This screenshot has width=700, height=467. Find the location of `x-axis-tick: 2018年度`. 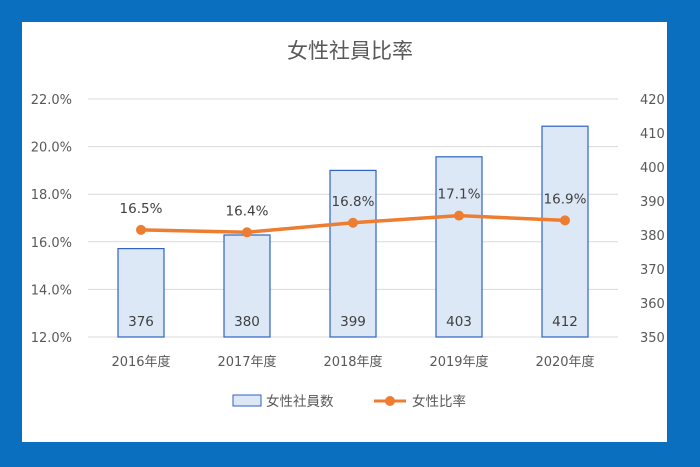

x-axis-tick: 2018年度 is located at coordinates (352, 362).